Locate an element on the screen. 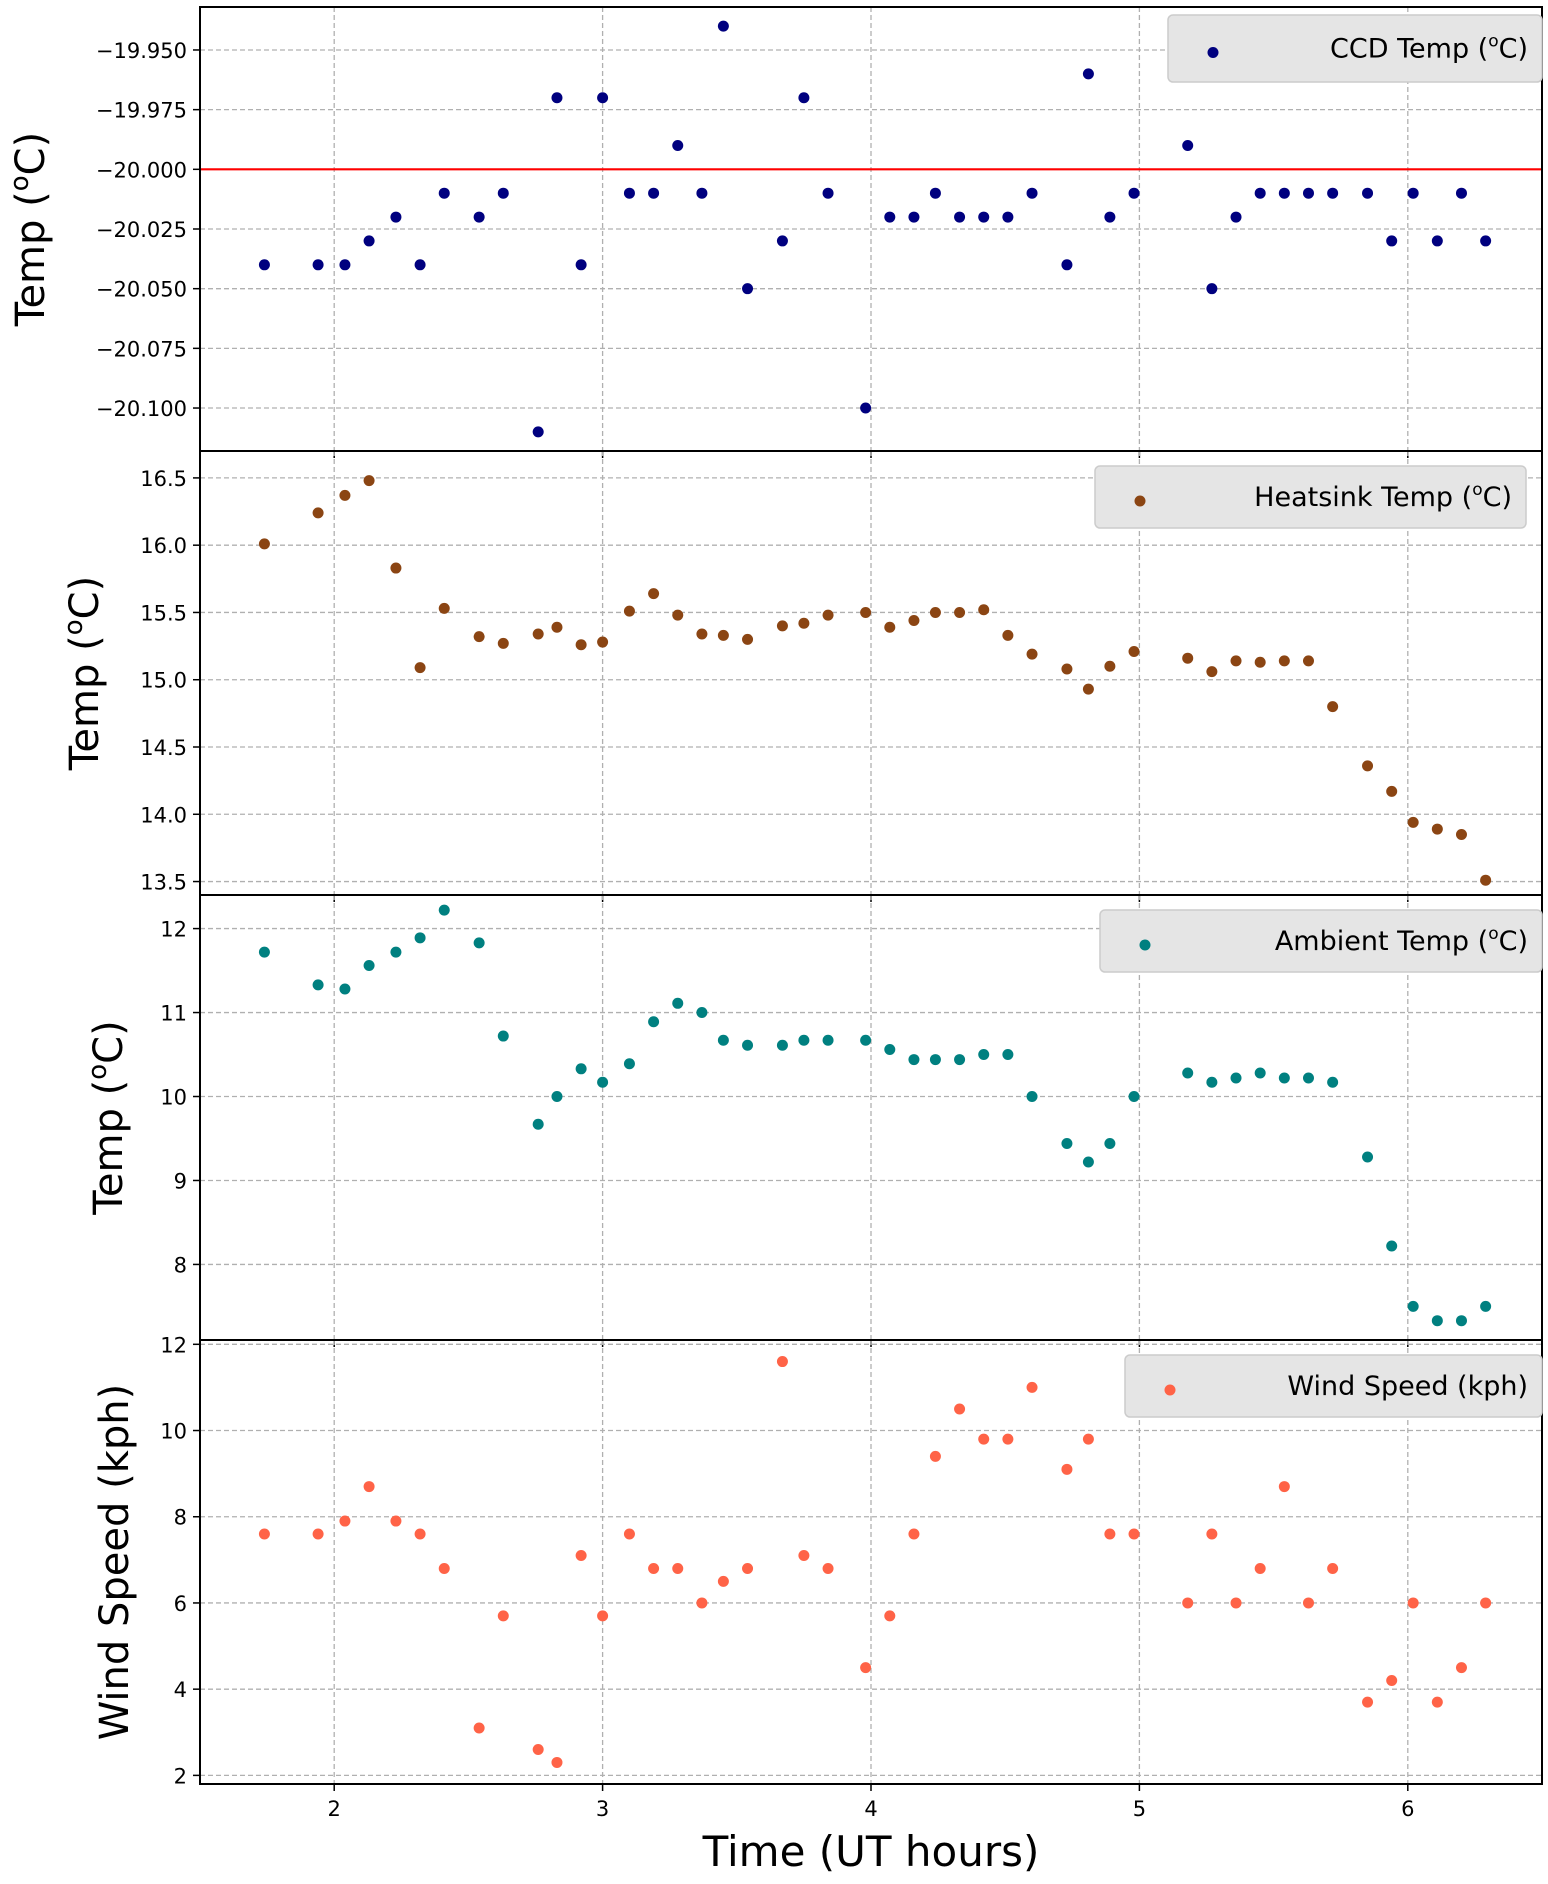 The height and width of the screenshot is (1884, 1548). y-tick-label: 4 is located at coordinates (180, 1690).